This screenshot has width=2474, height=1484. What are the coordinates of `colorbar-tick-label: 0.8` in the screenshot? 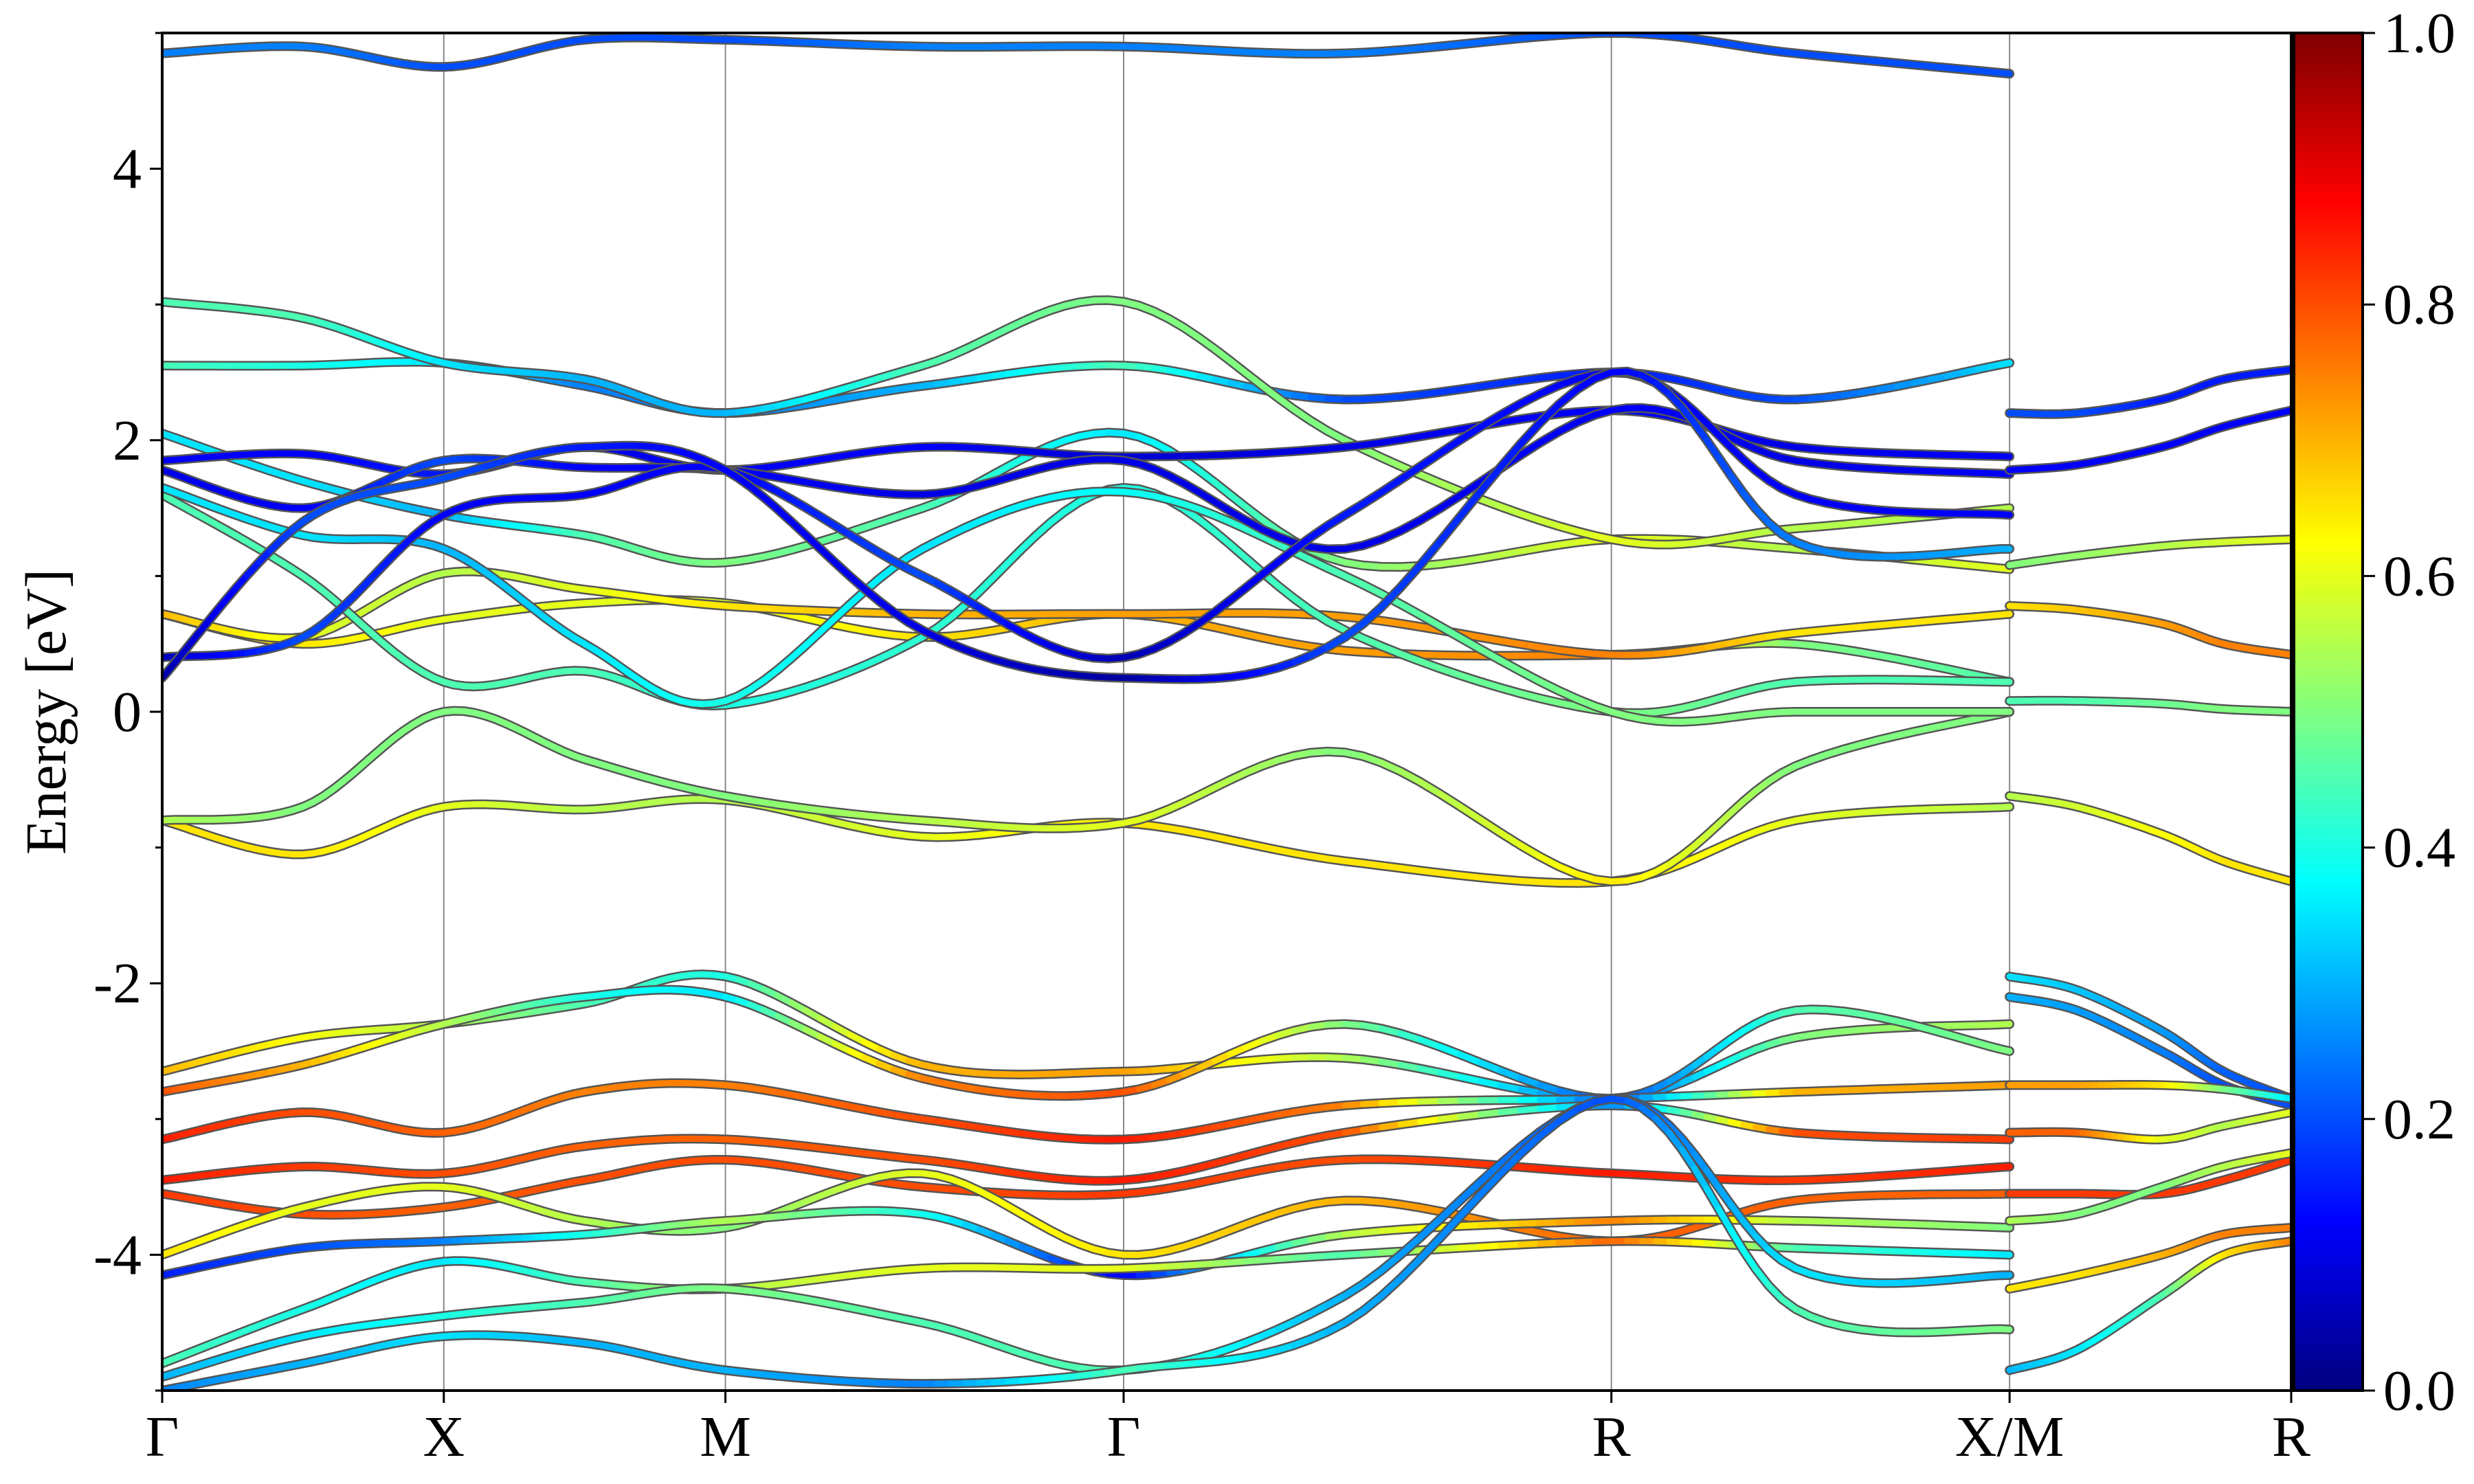 It's located at (2419, 305).